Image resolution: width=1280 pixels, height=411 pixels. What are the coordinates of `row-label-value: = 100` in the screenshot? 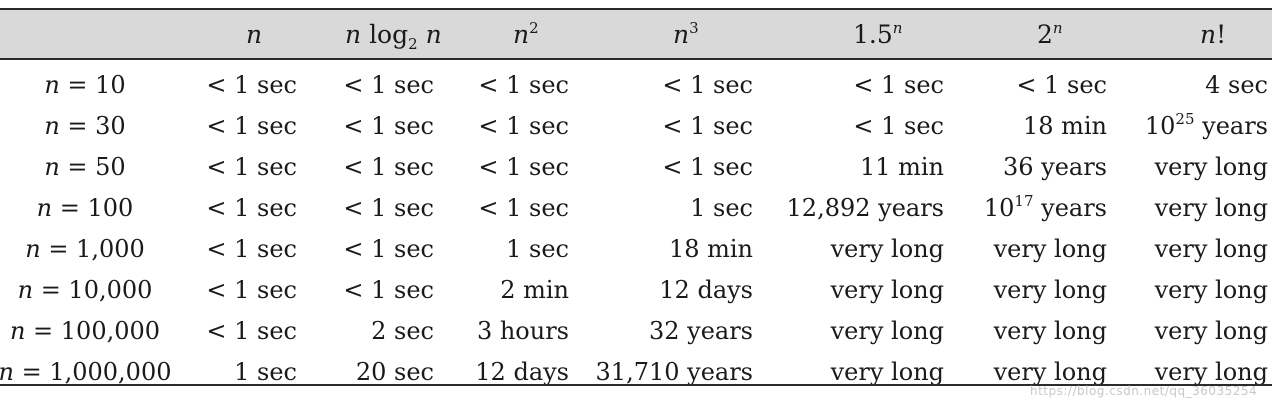 It's located at (93, 208).